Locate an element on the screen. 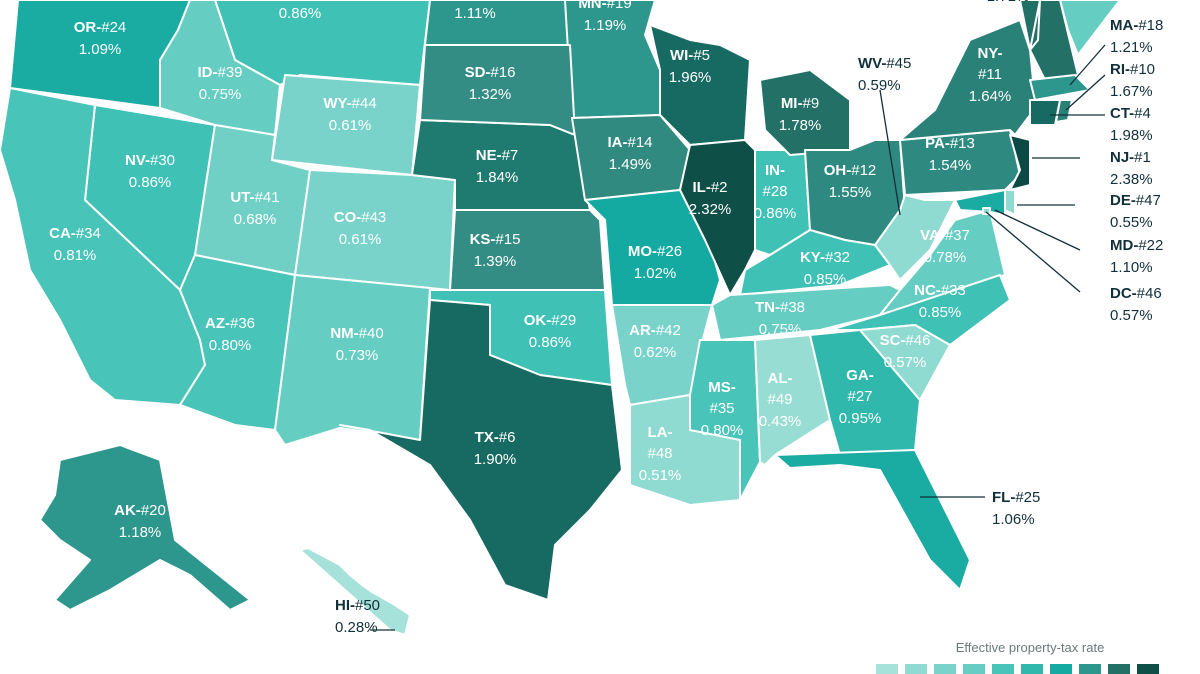  state-label: MI-#9 is located at coordinates (800, 103).